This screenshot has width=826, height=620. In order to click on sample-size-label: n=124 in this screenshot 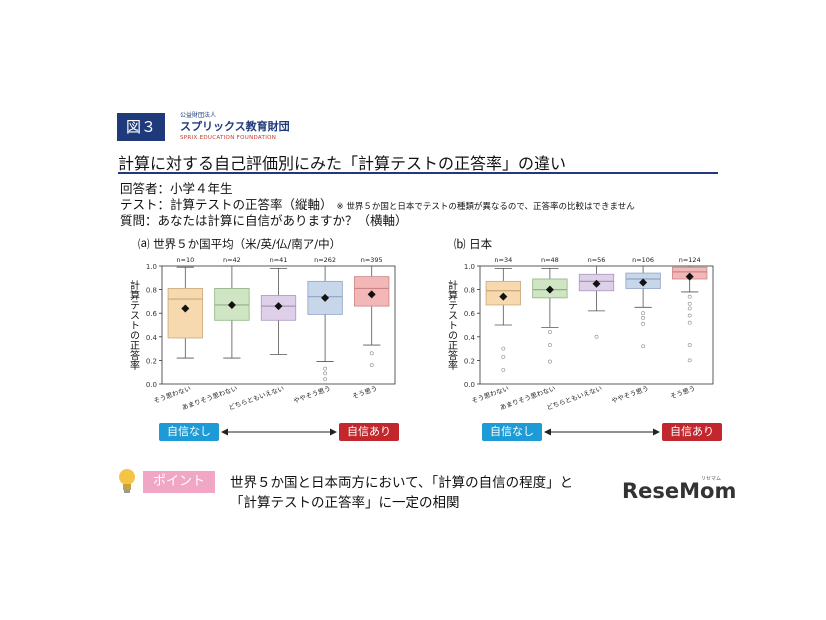, I will do `click(690, 260)`.